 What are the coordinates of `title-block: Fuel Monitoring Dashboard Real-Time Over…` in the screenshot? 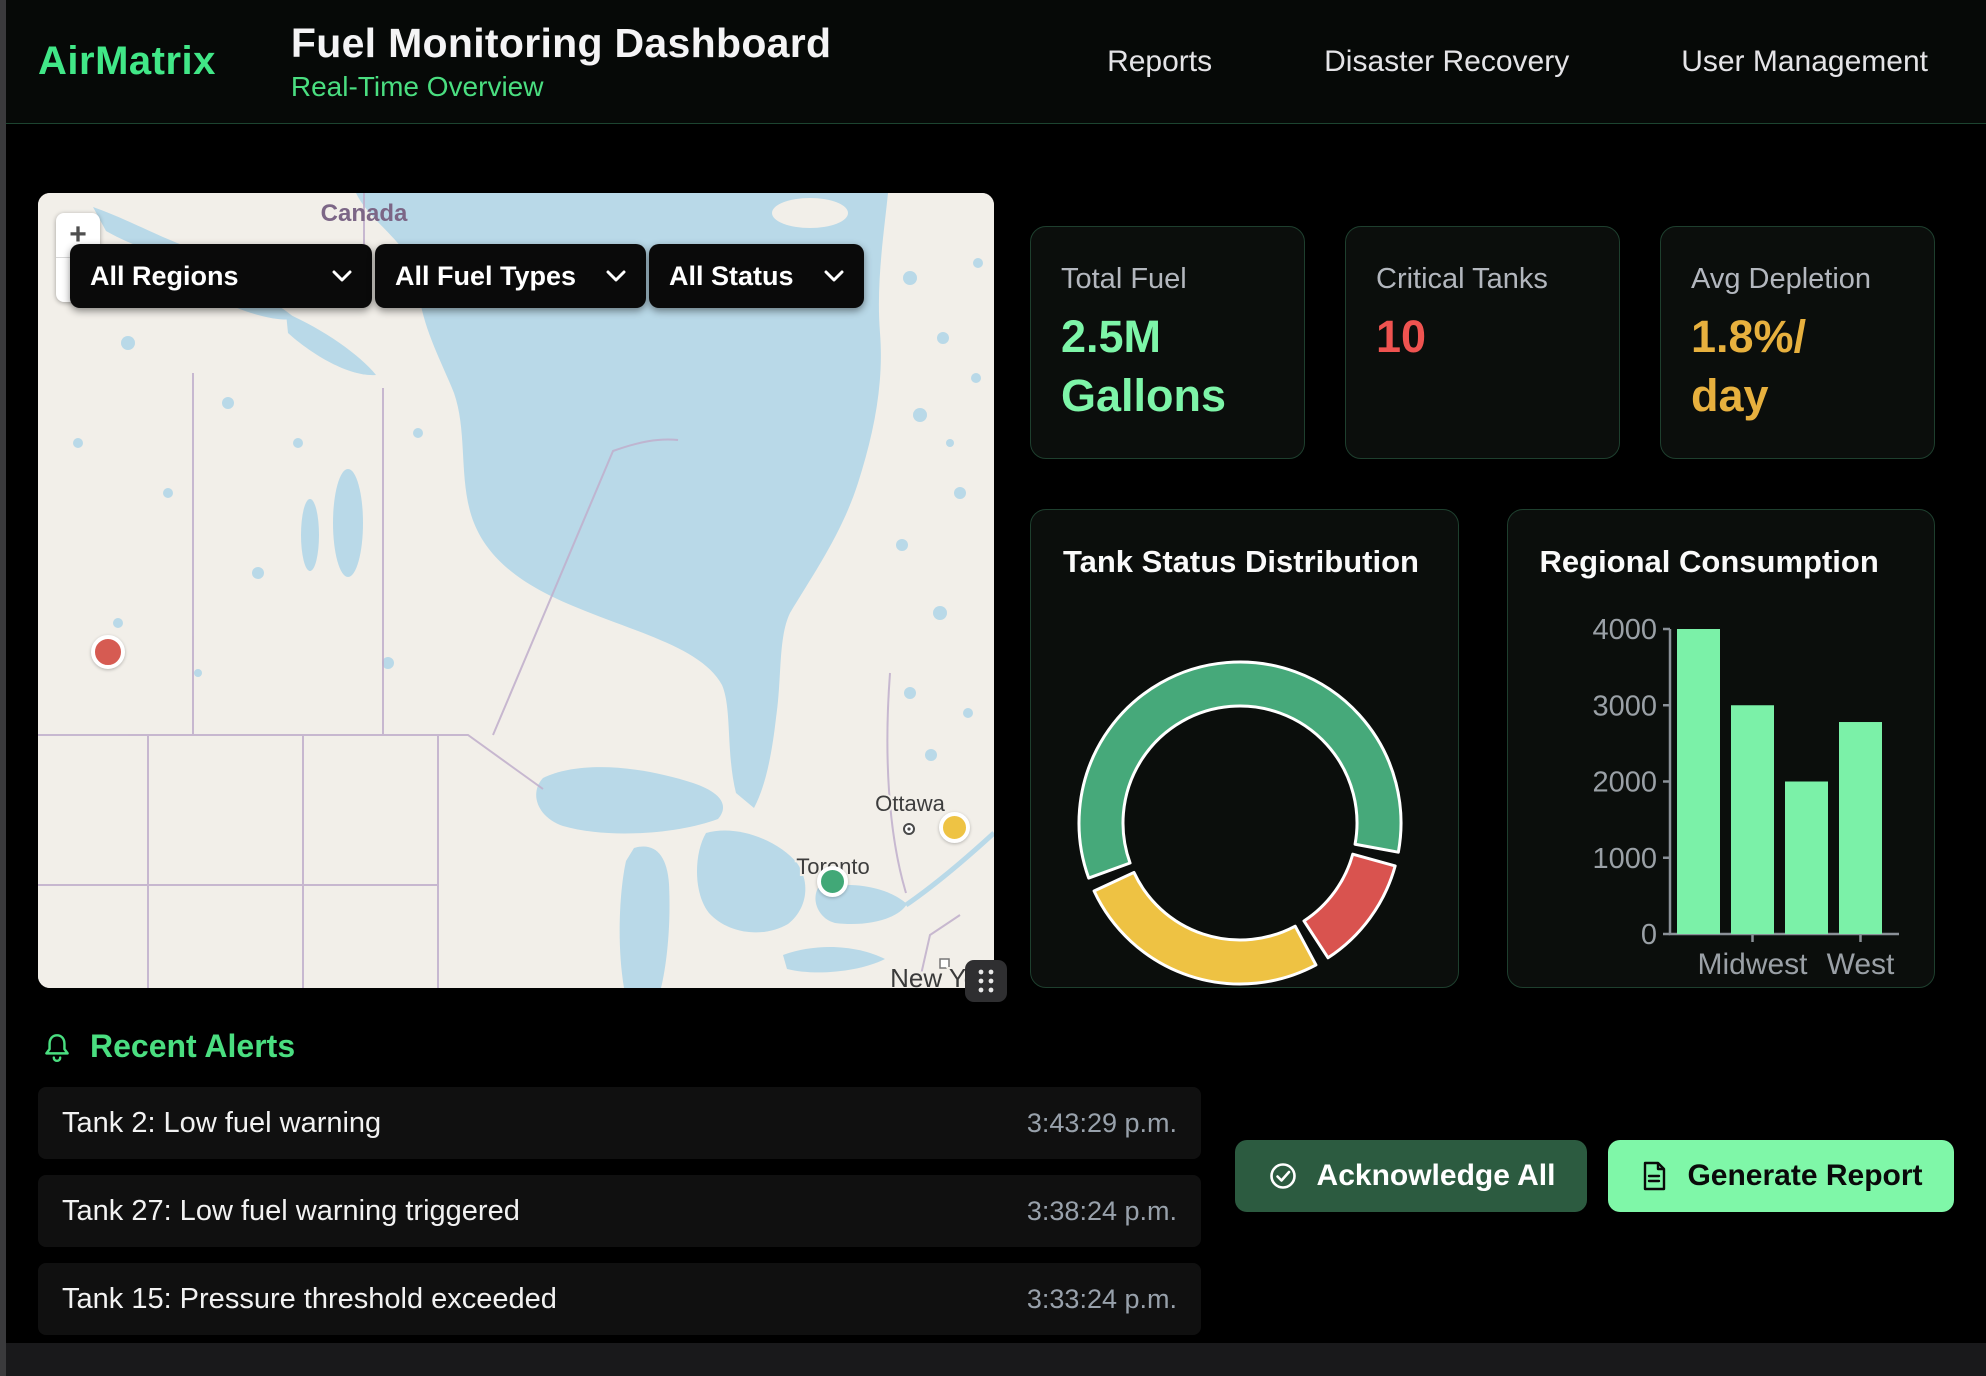 It's located at (561, 61).